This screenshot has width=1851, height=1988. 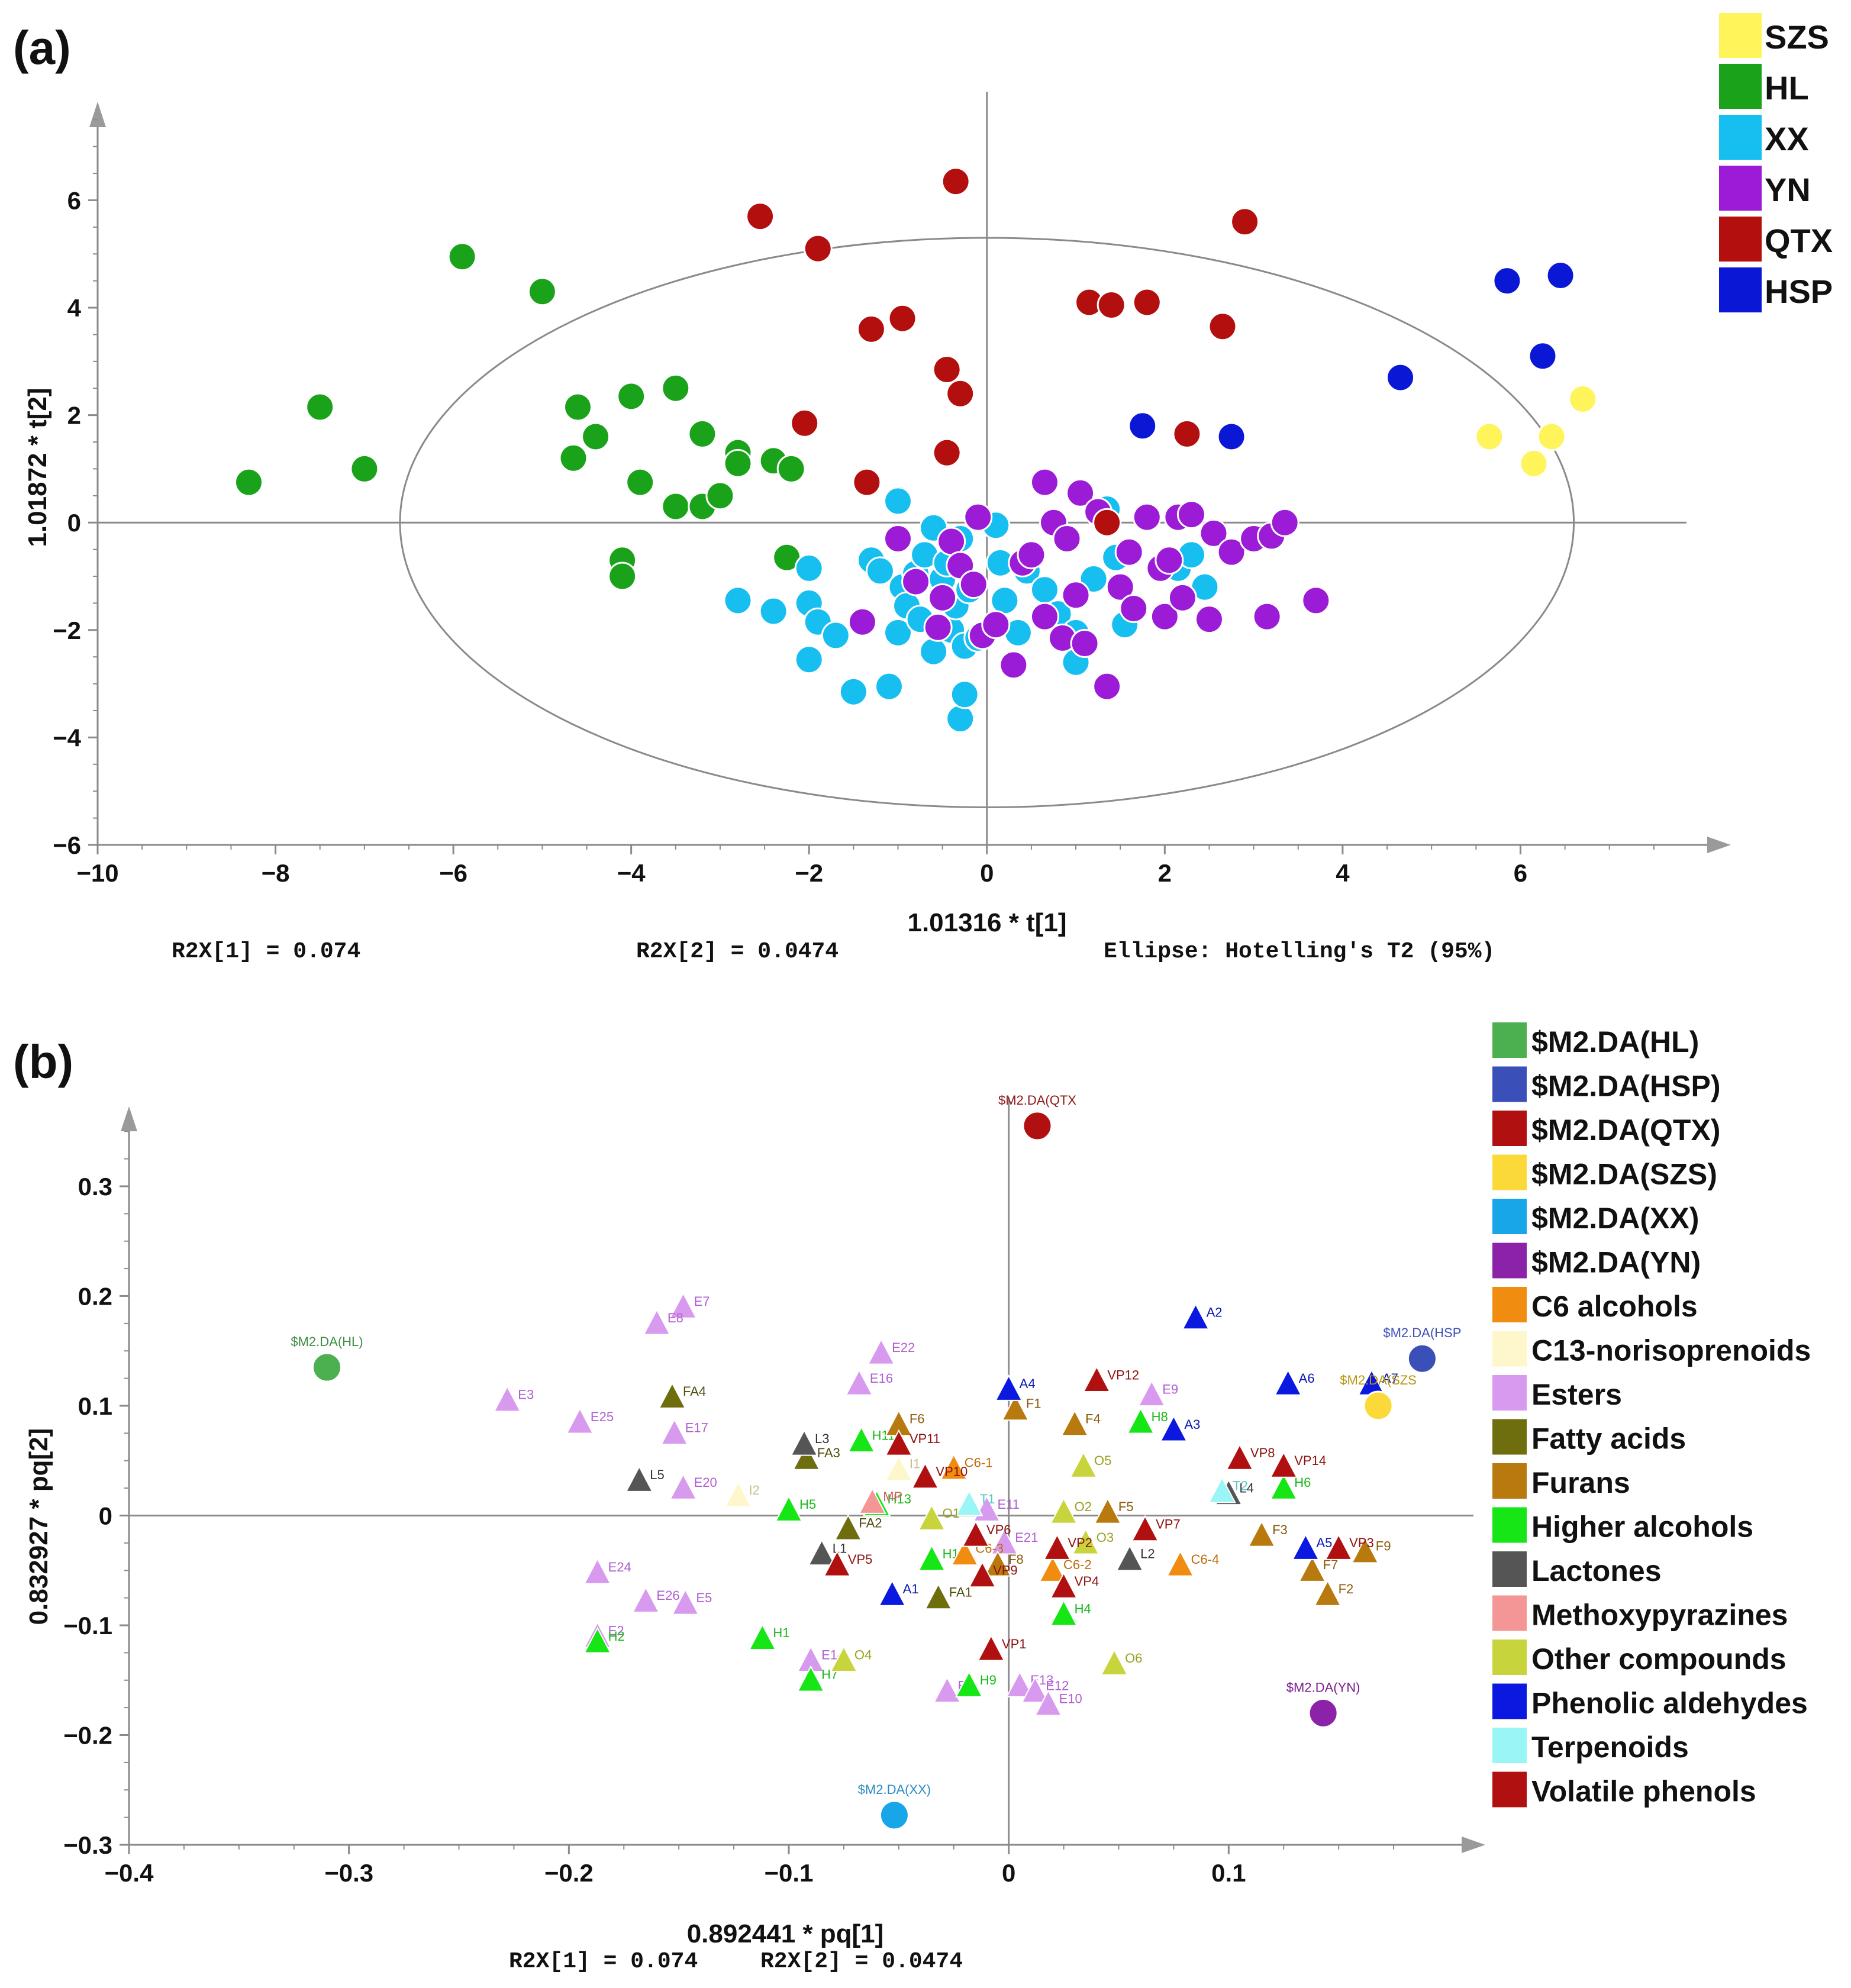 I want to click on loading-marker-vp5, so click(x=837, y=1563).